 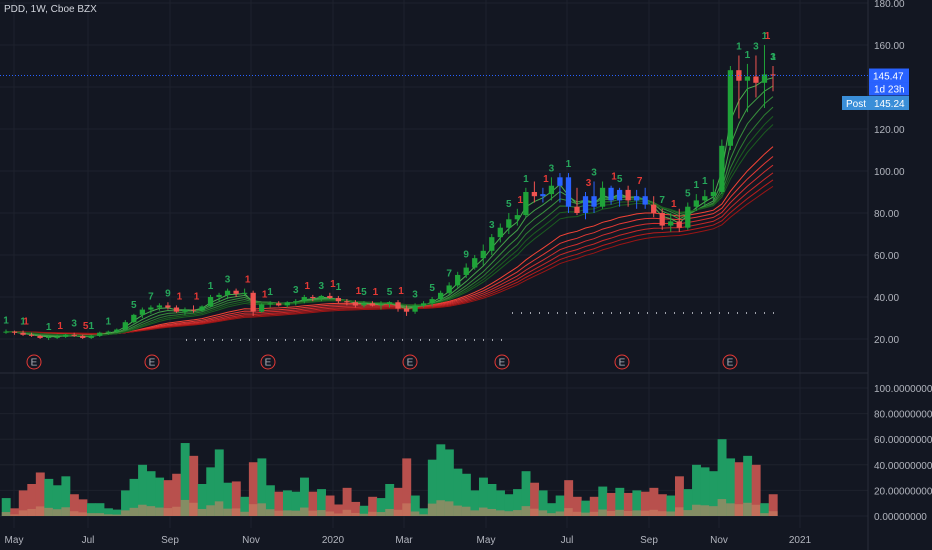 I want to click on time-tick-label: Nov, so click(x=719, y=540).